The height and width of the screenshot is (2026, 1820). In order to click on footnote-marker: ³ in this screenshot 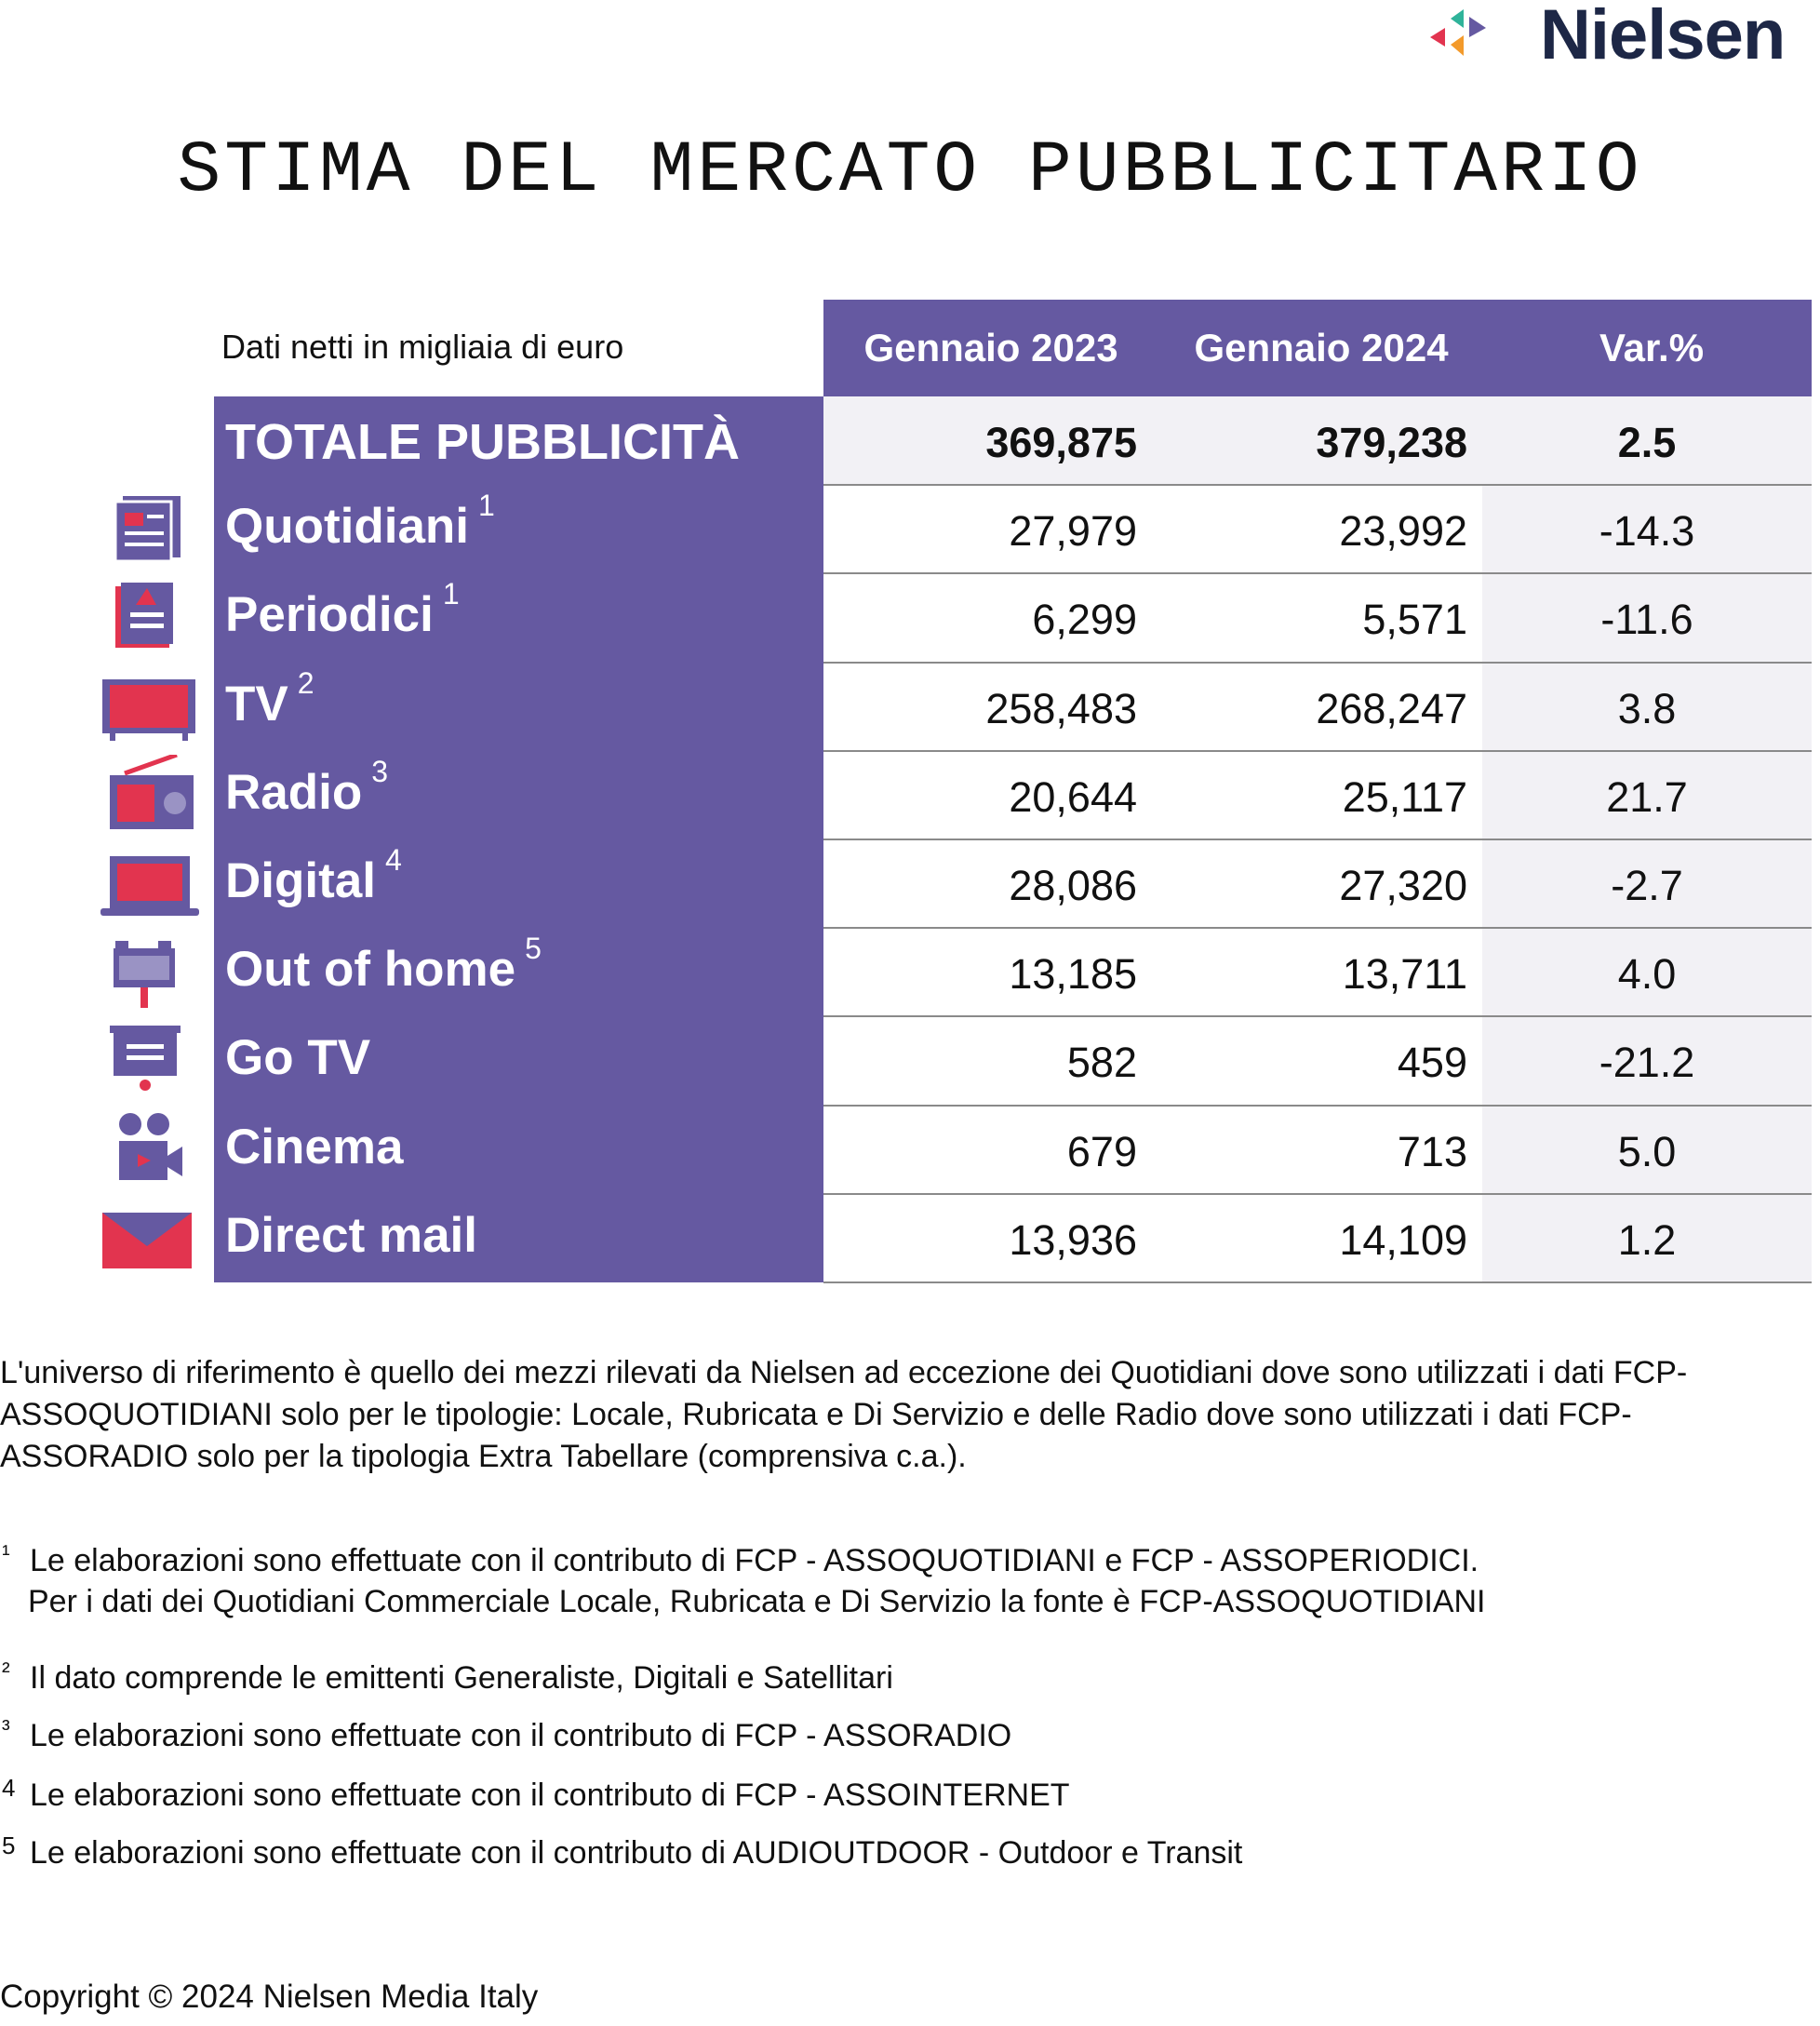, I will do `click(6, 1728)`.